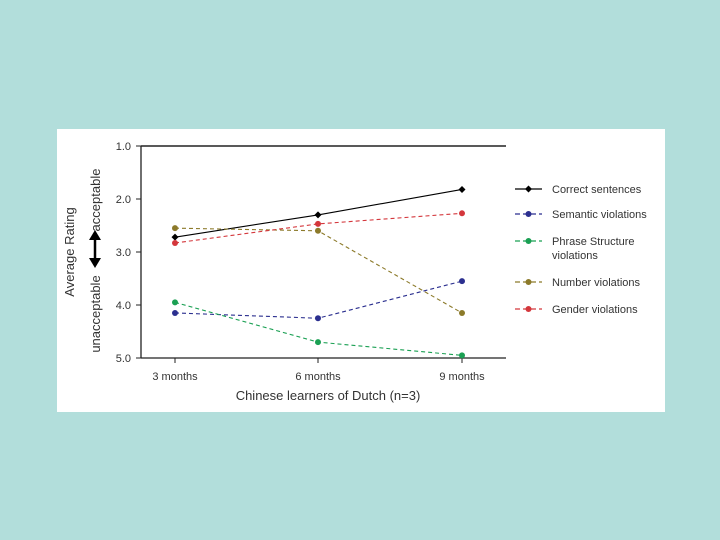 The image size is (720, 540). What do you see at coordinates (123, 306) in the screenshot?
I see `y-tick-label: 4.0` at bounding box center [123, 306].